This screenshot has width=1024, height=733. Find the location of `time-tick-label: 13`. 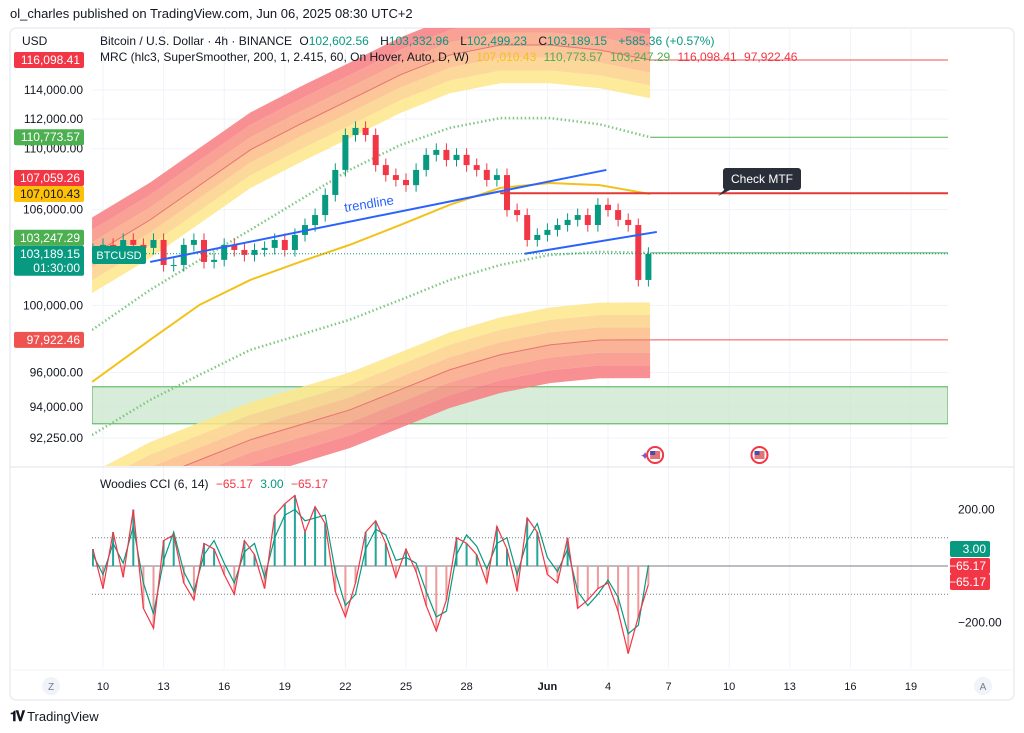

time-tick-label: 13 is located at coordinates (163, 687).